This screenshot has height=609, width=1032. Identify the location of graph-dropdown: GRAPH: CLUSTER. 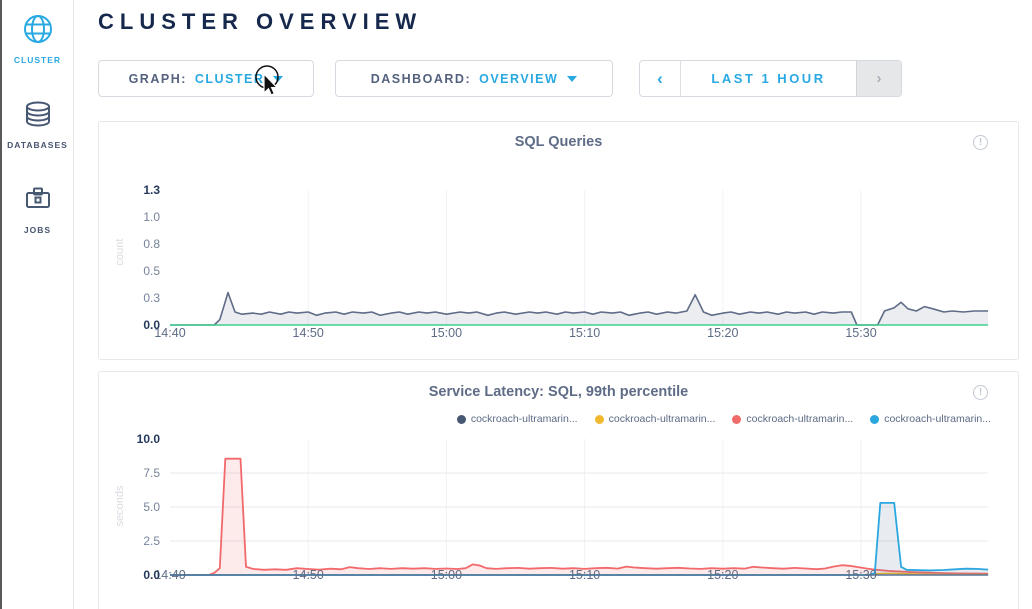
(206, 78).